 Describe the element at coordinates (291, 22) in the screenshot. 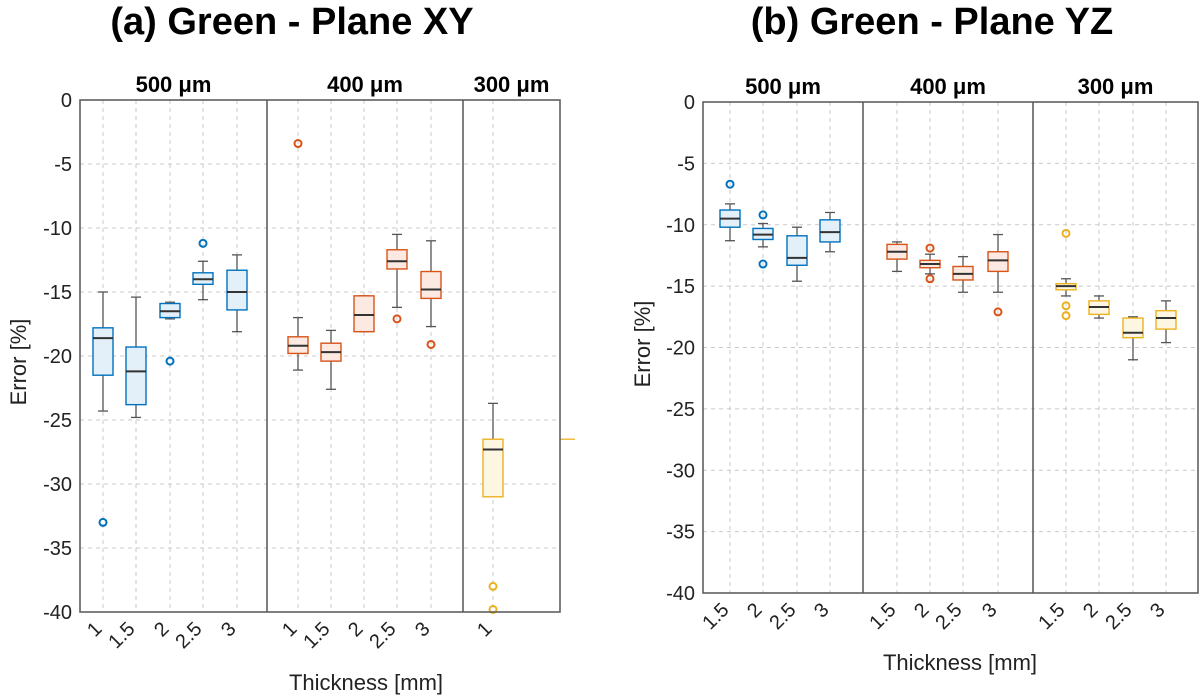

I see `panel-a-title: (a) Green - Plane XY` at that location.